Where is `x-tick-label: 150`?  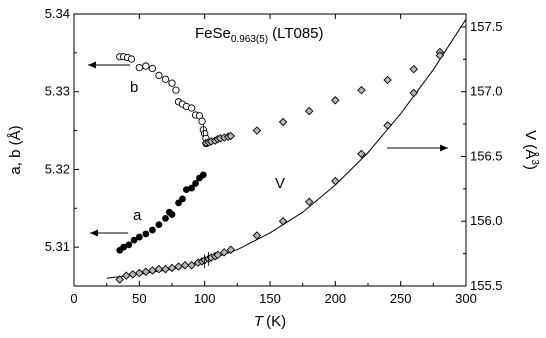 x-tick-label: 150 is located at coordinates (270, 298).